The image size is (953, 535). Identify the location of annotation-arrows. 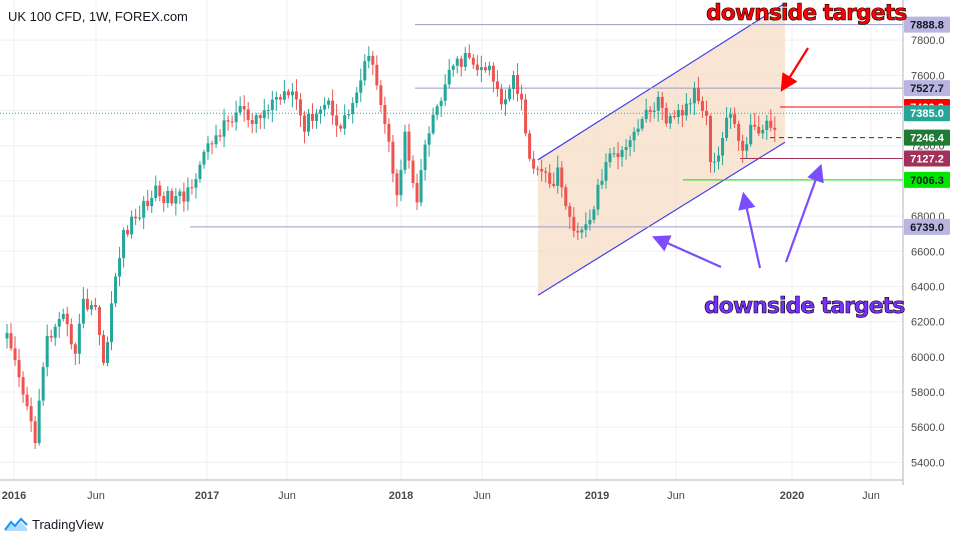
(737, 158).